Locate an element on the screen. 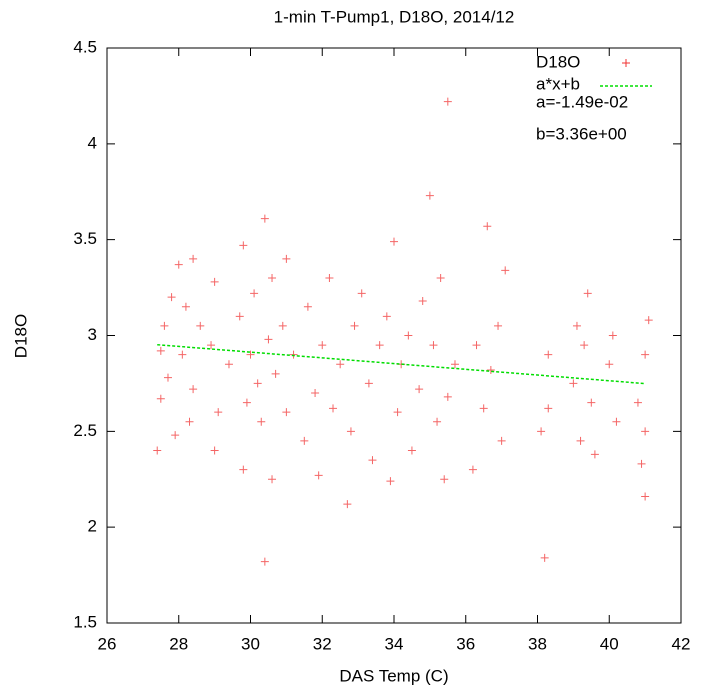 Image resolution: width=703 pixels, height=698 pixels. x-tick-label: 34 is located at coordinates (394, 643).